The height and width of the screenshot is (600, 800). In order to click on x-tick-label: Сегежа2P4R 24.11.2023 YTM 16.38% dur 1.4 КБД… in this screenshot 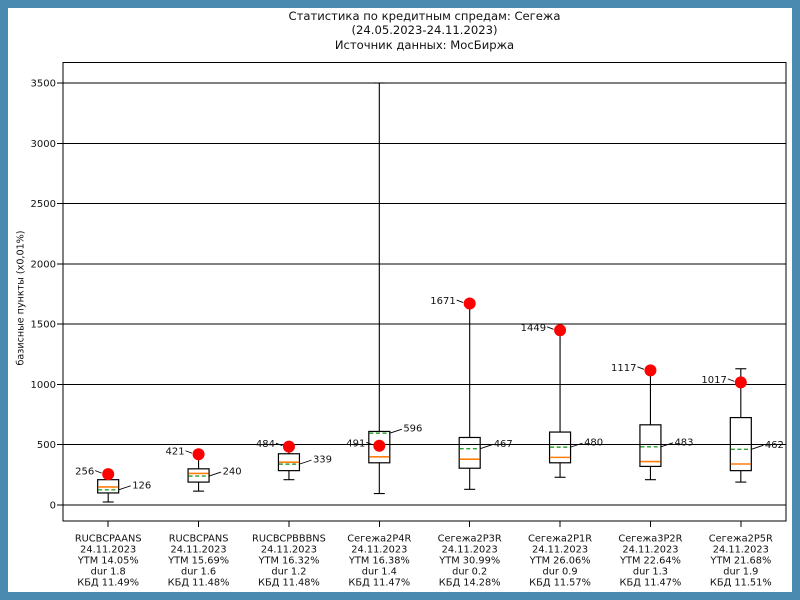, I will do `click(379, 561)`.